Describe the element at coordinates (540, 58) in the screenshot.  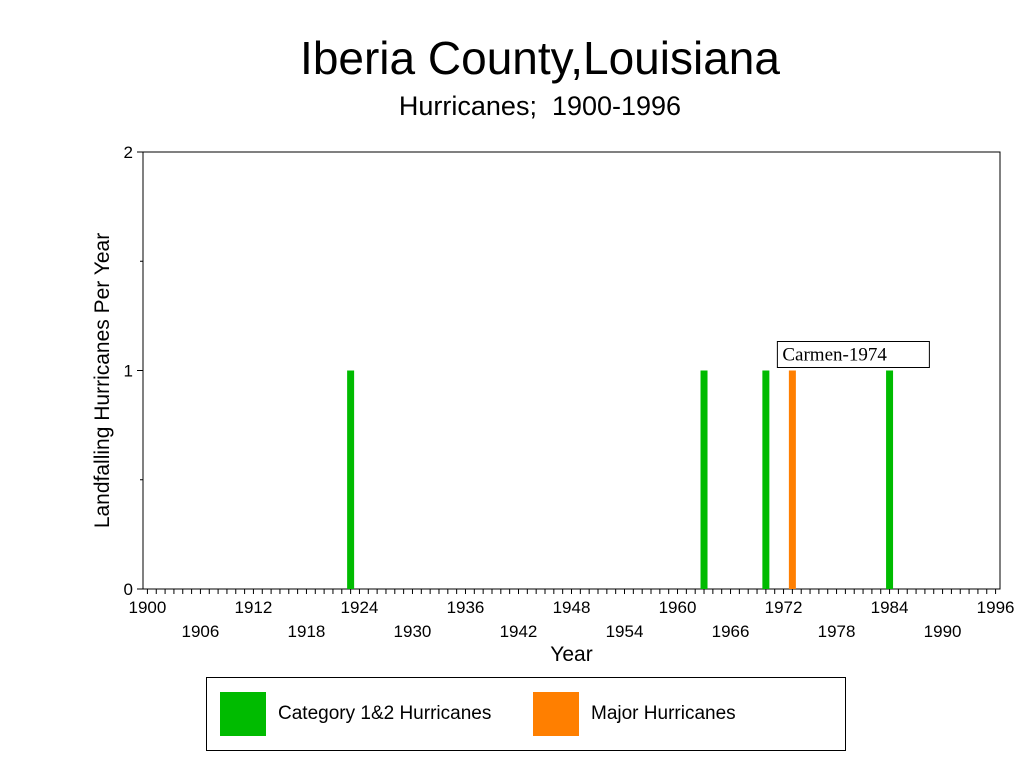
I see `chart-title: Iberia County,Louisiana` at that location.